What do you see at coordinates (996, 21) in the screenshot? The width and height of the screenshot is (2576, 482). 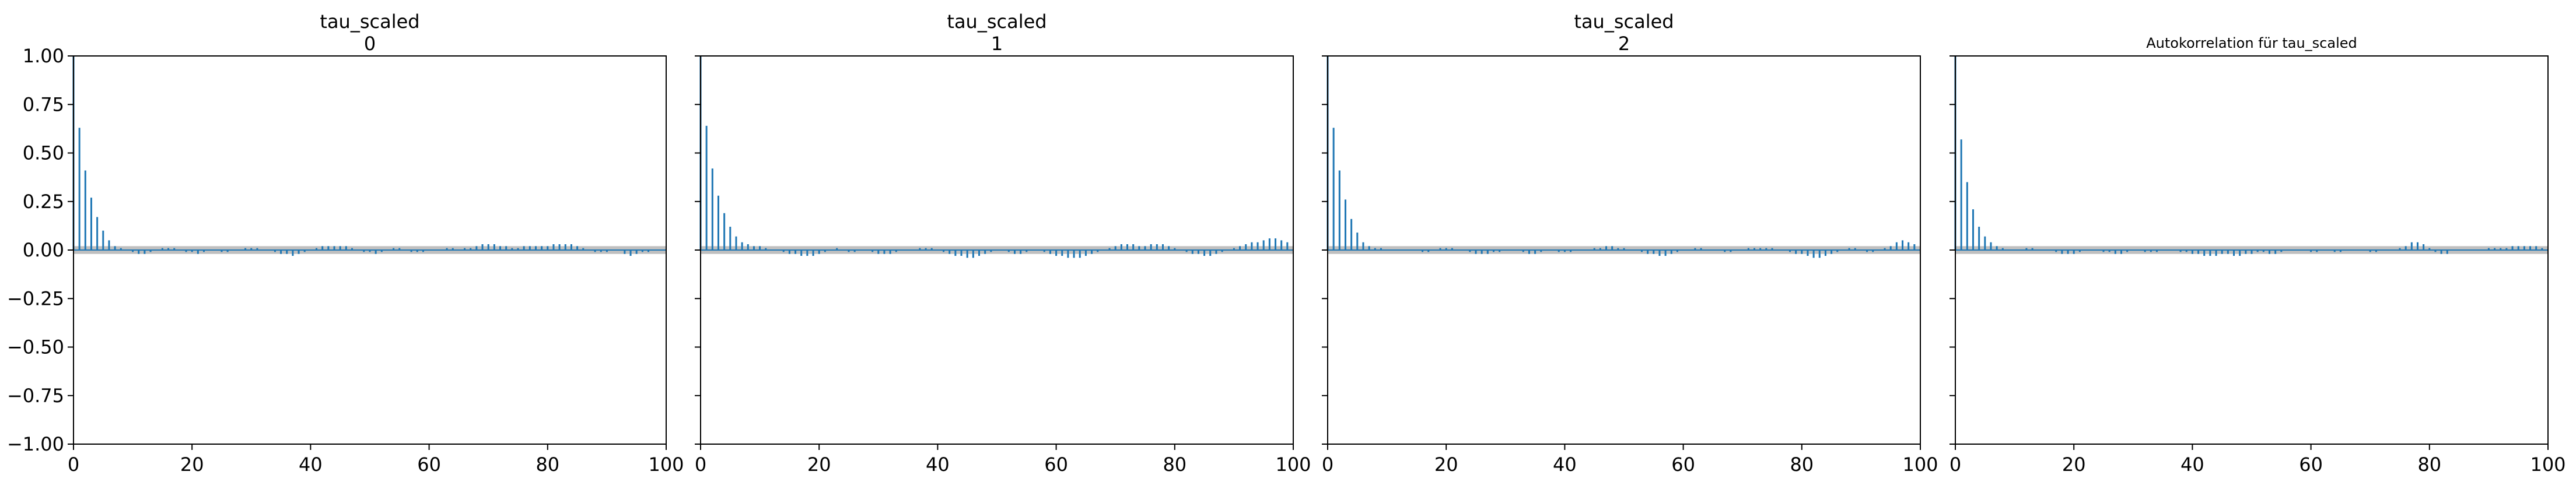 I see `panel-1-title: tau_scaled` at bounding box center [996, 21].